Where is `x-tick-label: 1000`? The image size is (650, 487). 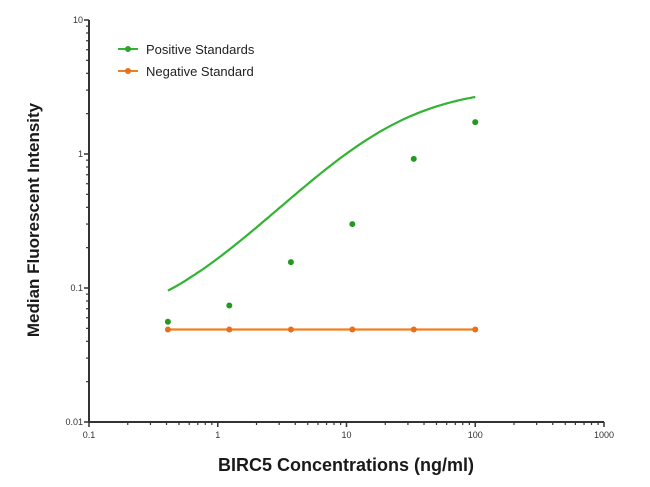 x-tick-label: 1000 is located at coordinates (604, 435).